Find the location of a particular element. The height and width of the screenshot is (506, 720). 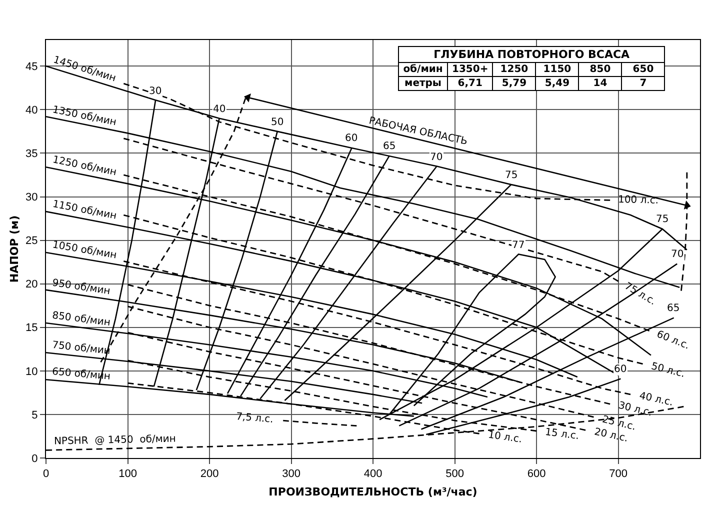

x-tick-label: 100 is located at coordinates (127, 474).